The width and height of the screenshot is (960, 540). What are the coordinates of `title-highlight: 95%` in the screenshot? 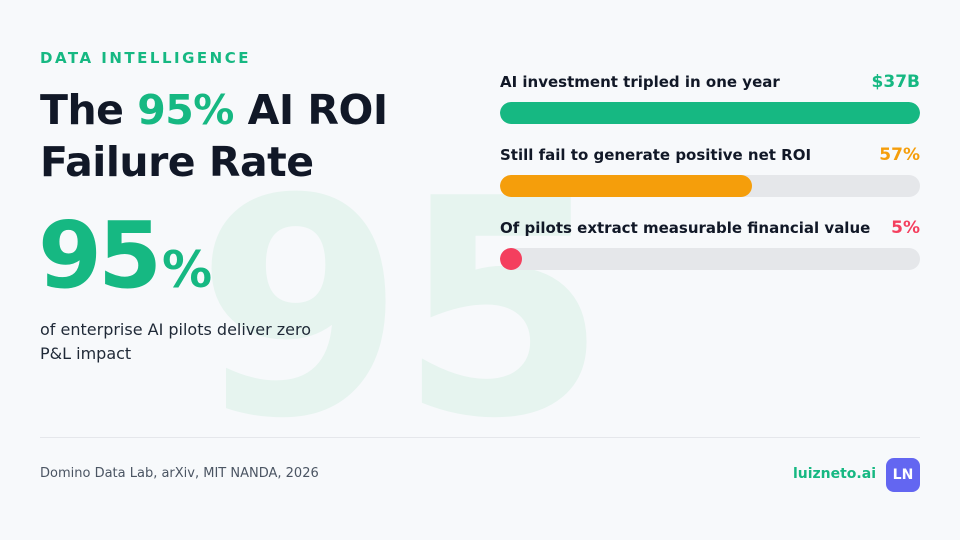 It's located at (185, 110).